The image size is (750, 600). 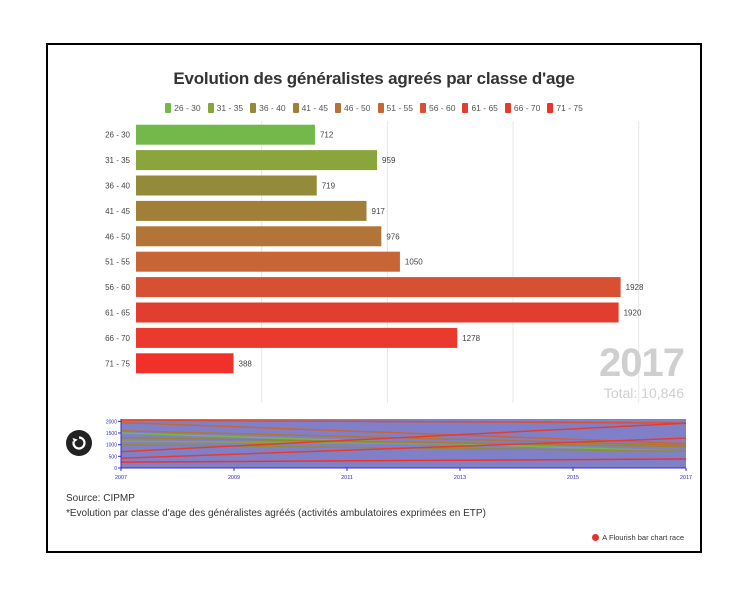 I want to click on value-label: 1278, so click(x=471, y=338).